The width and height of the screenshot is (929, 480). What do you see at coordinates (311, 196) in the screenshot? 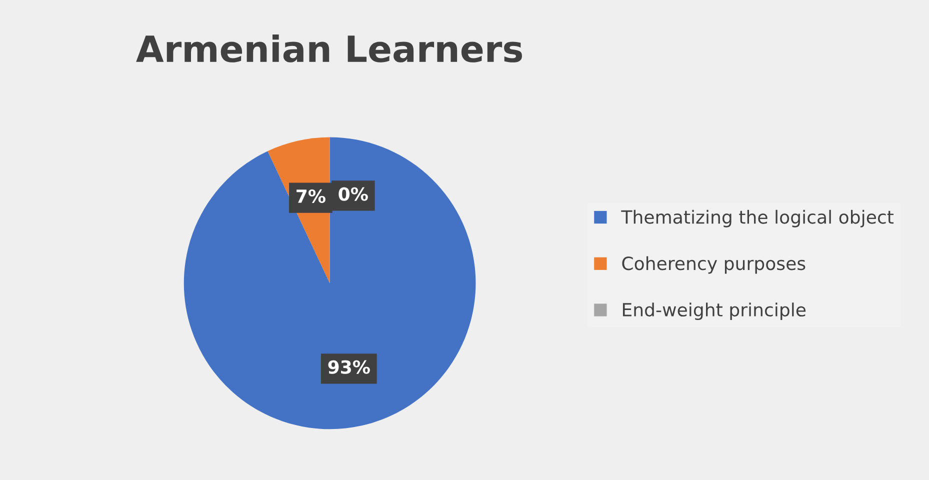
I see `data-label: 7%` at bounding box center [311, 196].